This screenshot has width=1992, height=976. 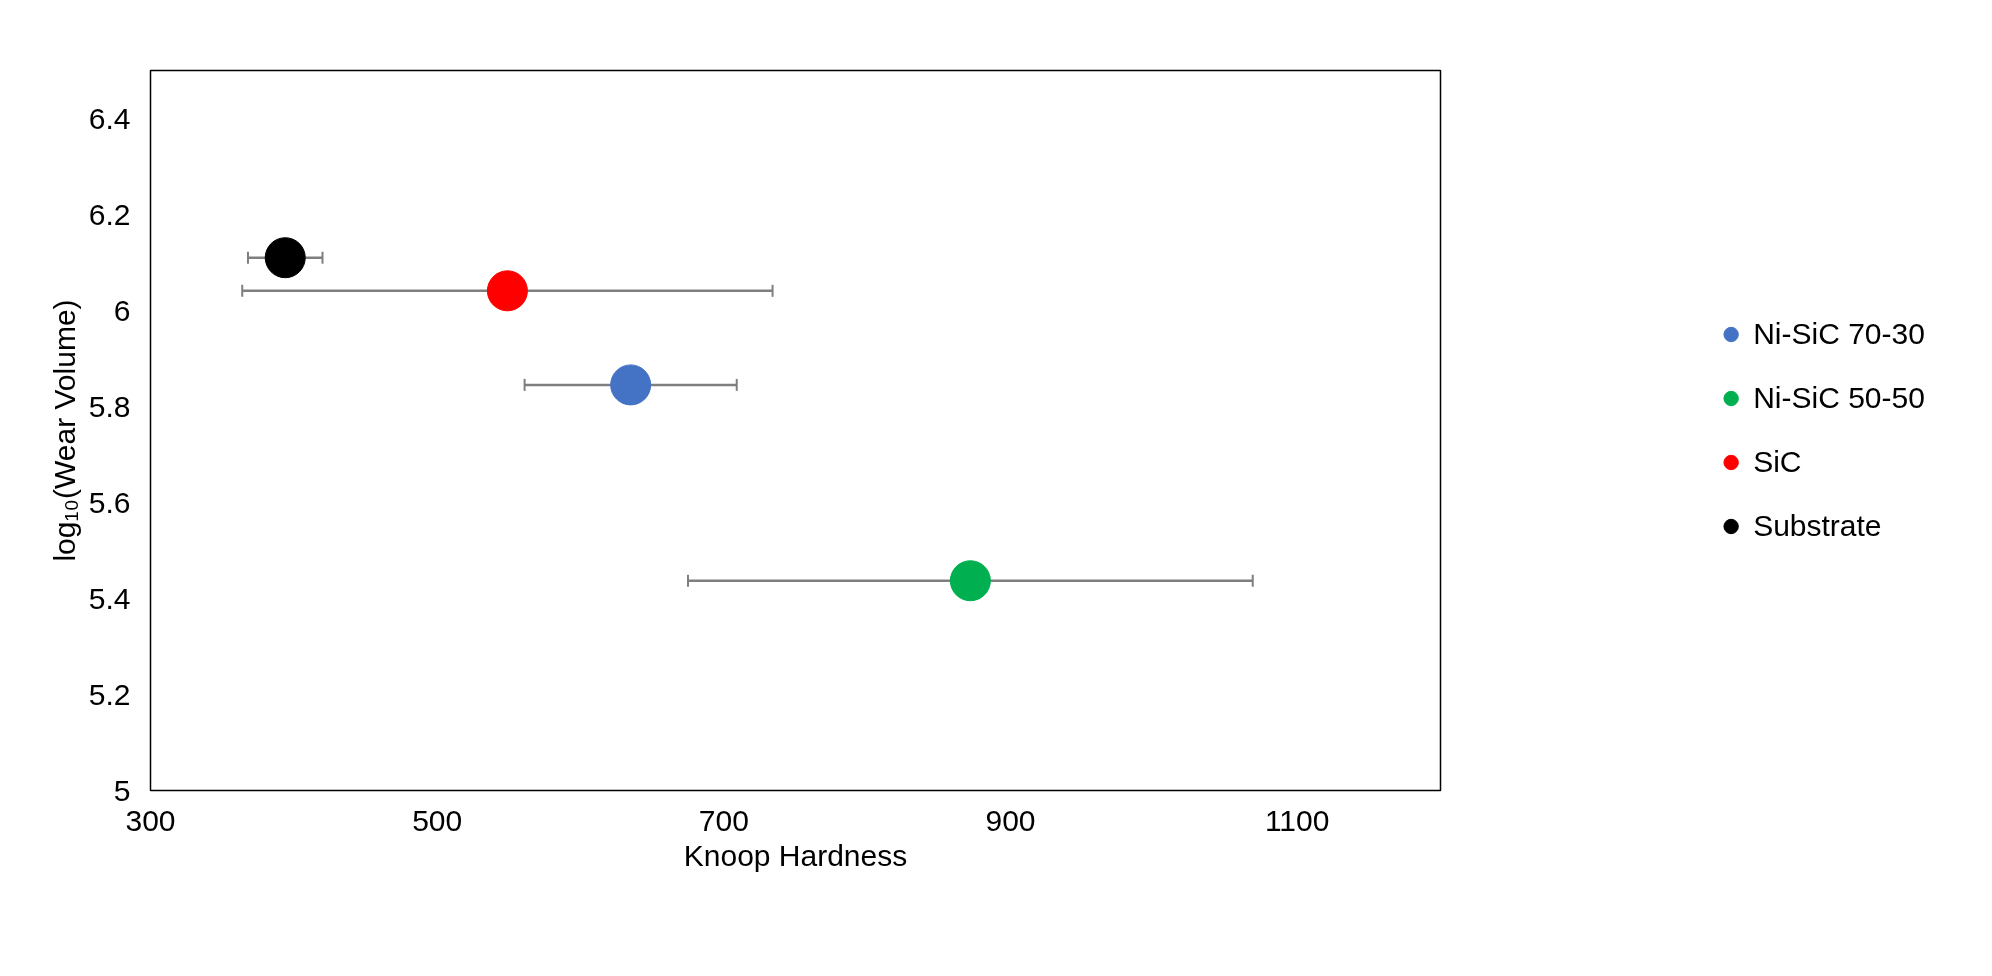 I want to click on y-axis-title: log₁₀(Wear Volume), so click(x=64, y=430).